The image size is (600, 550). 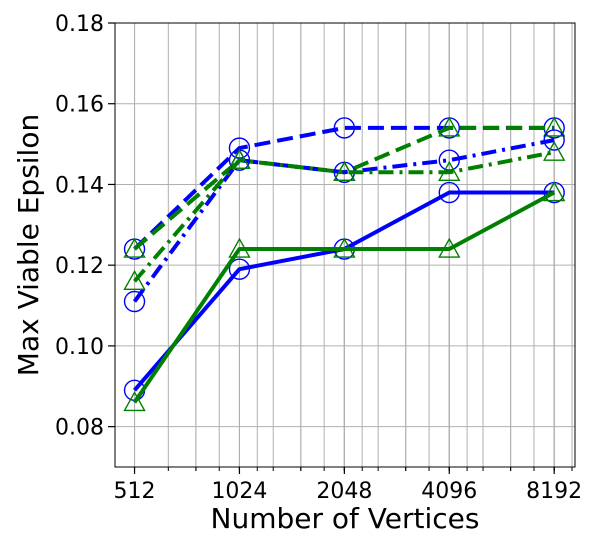 I want to click on y-tick-label: 0.16, so click(x=79, y=105).